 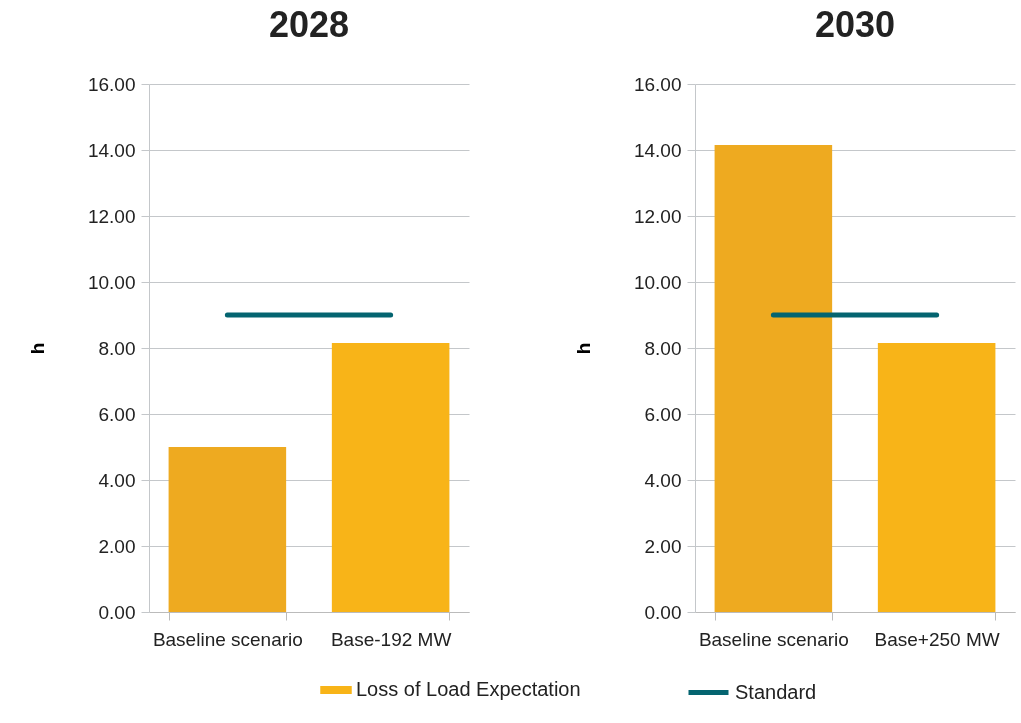 I want to click on legend-label: Loss of Load Expectation, so click(x=468, y=689).